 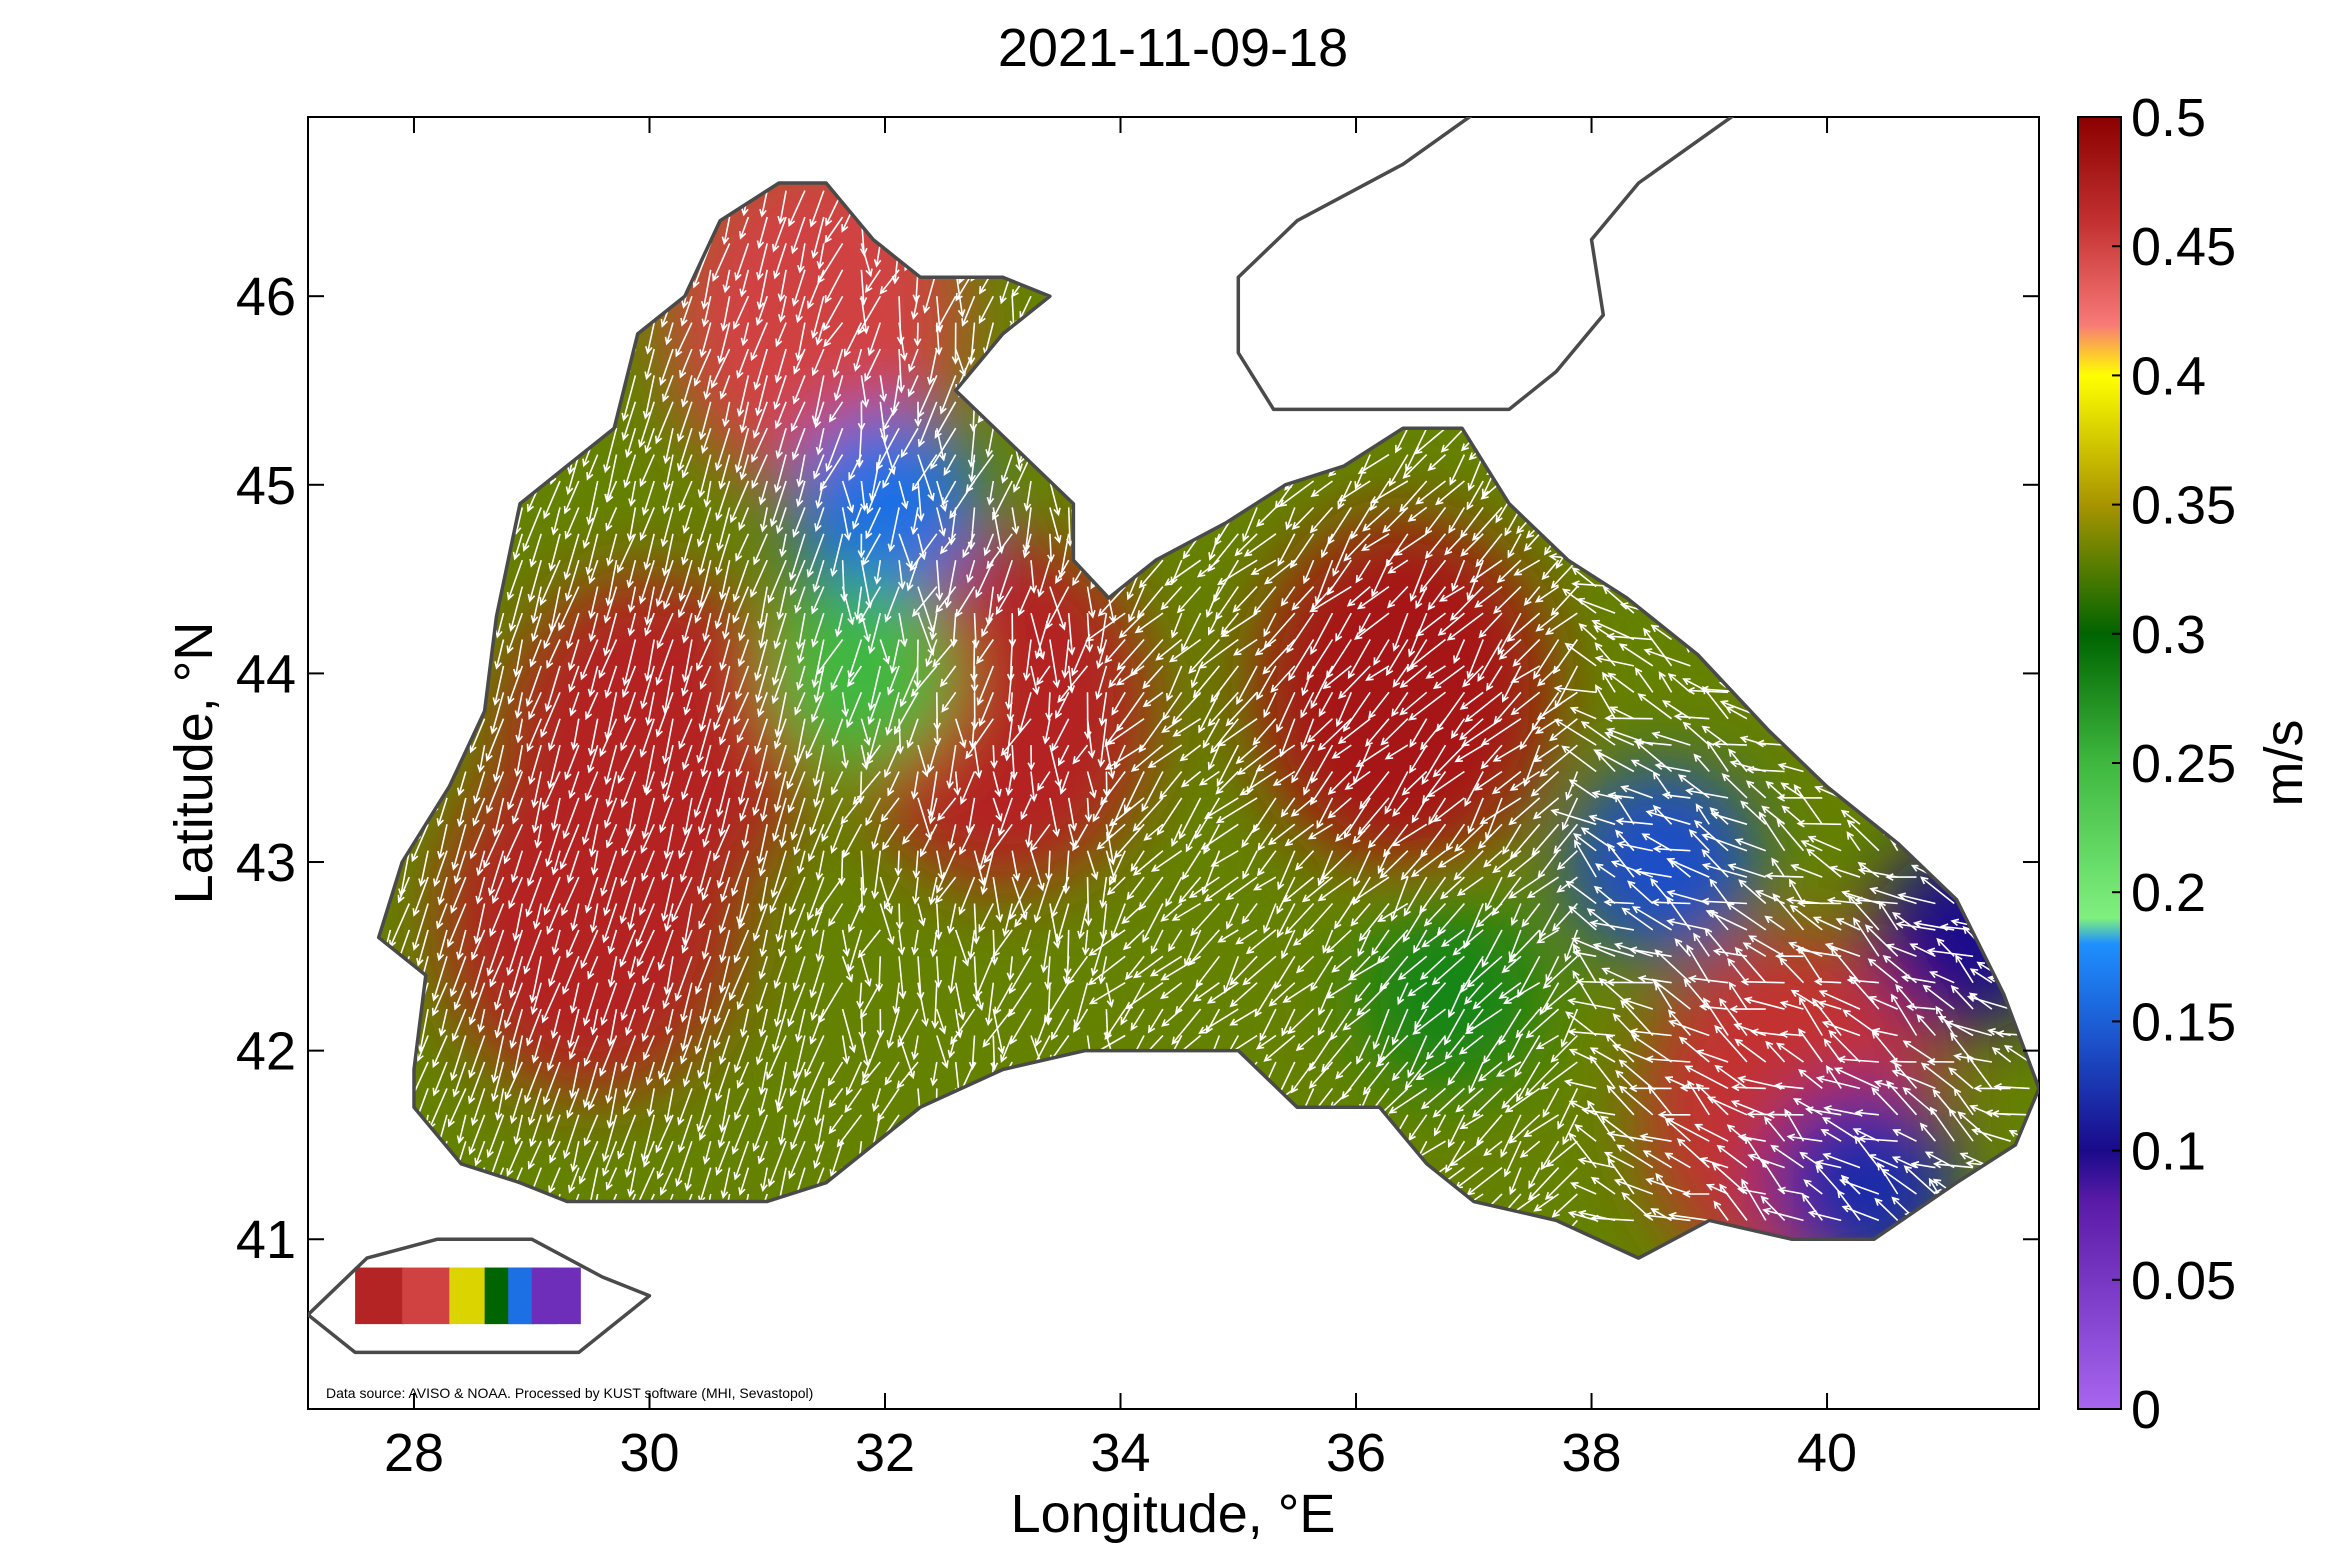 I want to click on azov-sea-coastline, so click(x=1485, y=264).